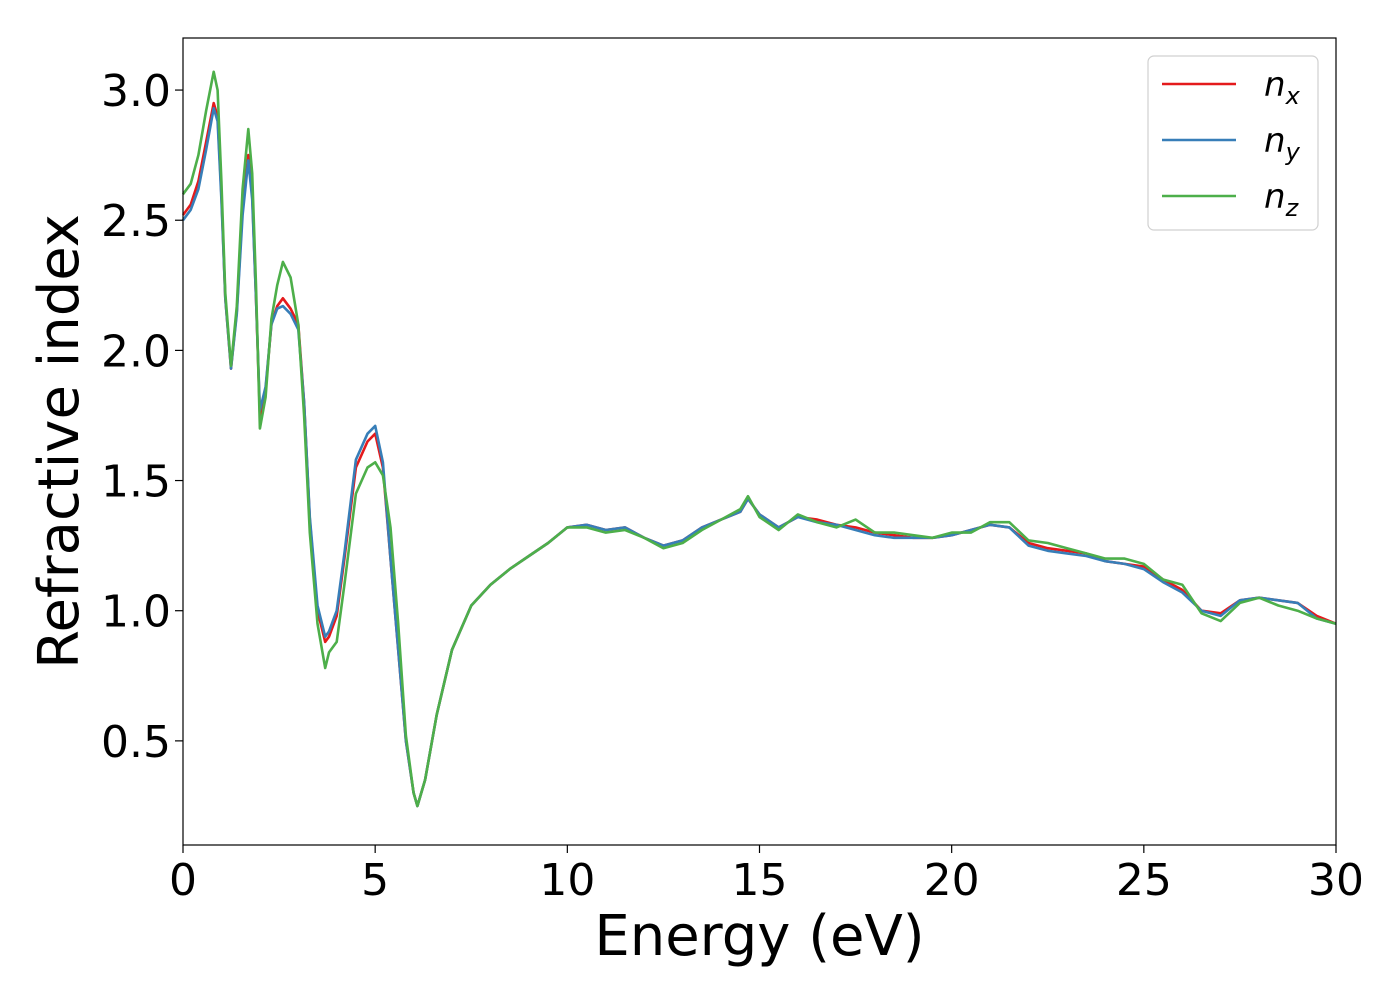  I want to click on legend-box, so click(1233, 143).